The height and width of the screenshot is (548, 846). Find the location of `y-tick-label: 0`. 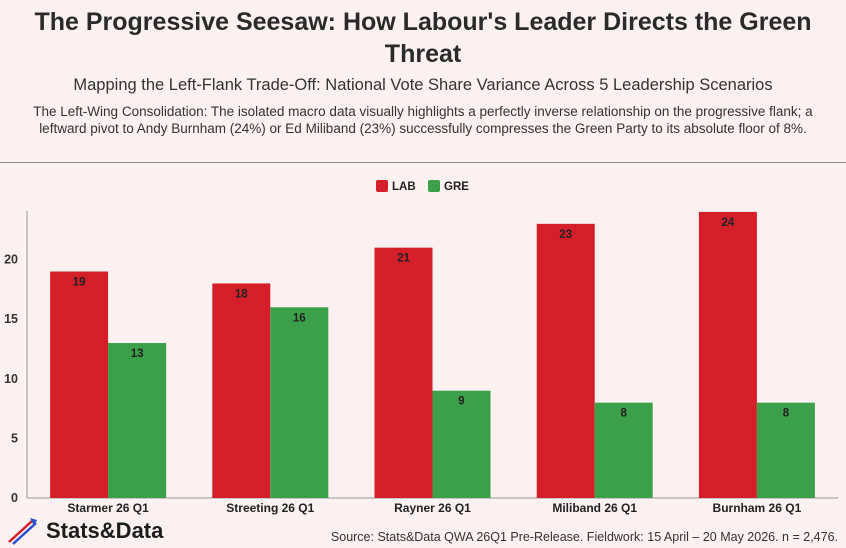

y-tick-label: 0 is located at coordinates (14, 498).